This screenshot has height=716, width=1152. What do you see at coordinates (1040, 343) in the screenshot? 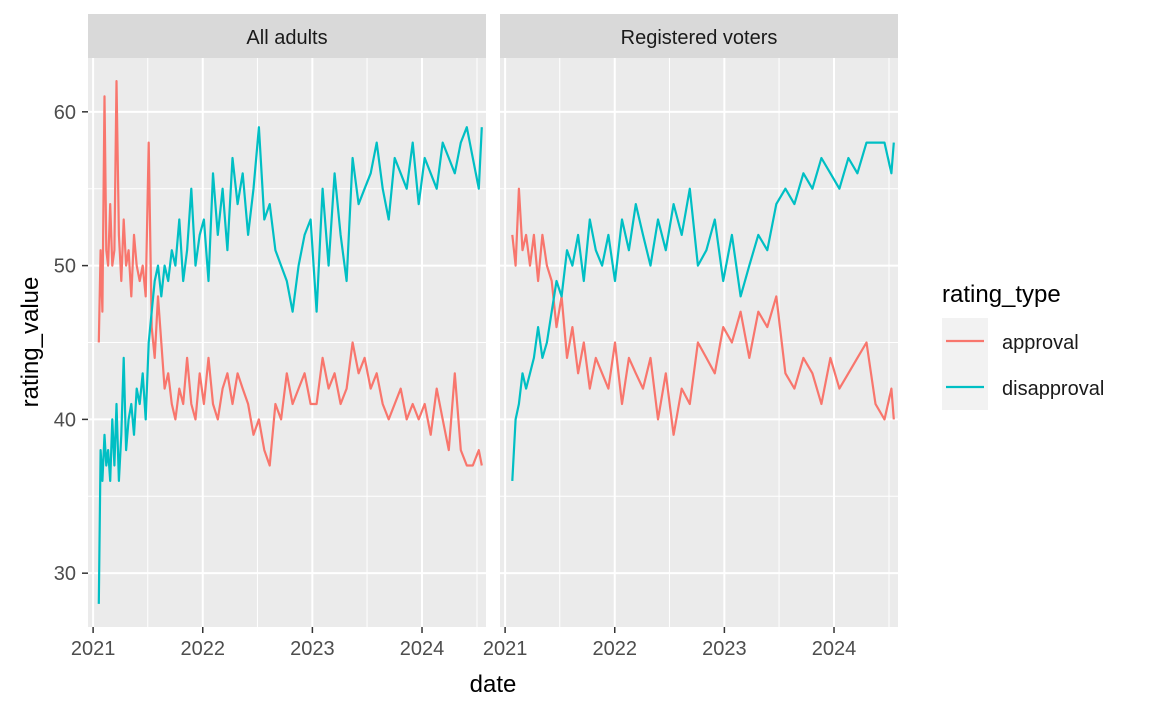
I see `legend-label-approval: approval` at bounding box center [1040, 343].